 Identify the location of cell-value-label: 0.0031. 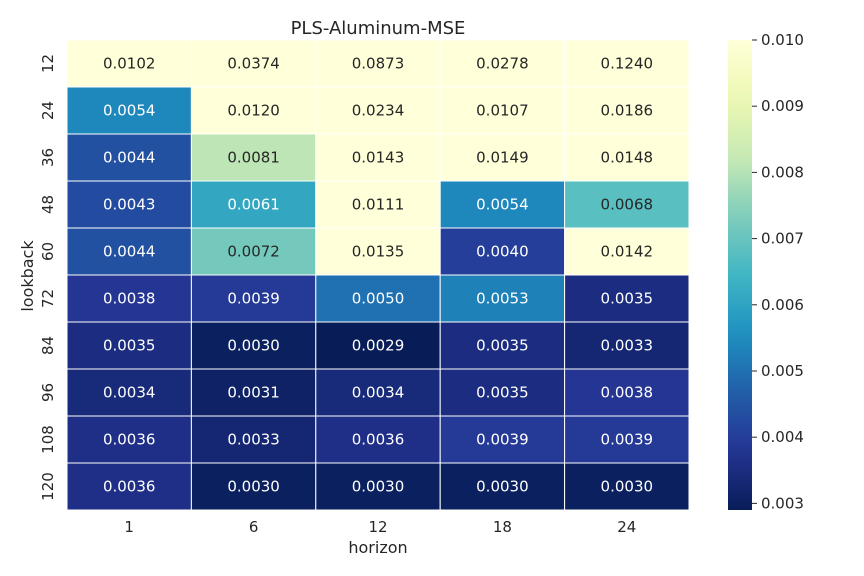
(253, 393).